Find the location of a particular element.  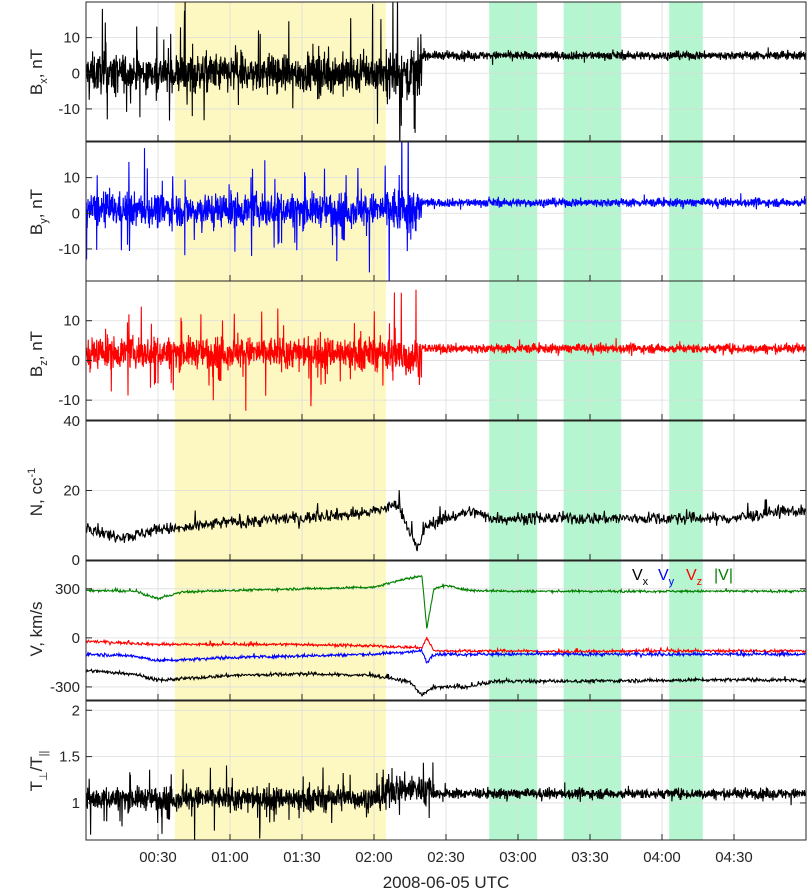

svg-text: Bx, nT is located at coordinates (38, 72).